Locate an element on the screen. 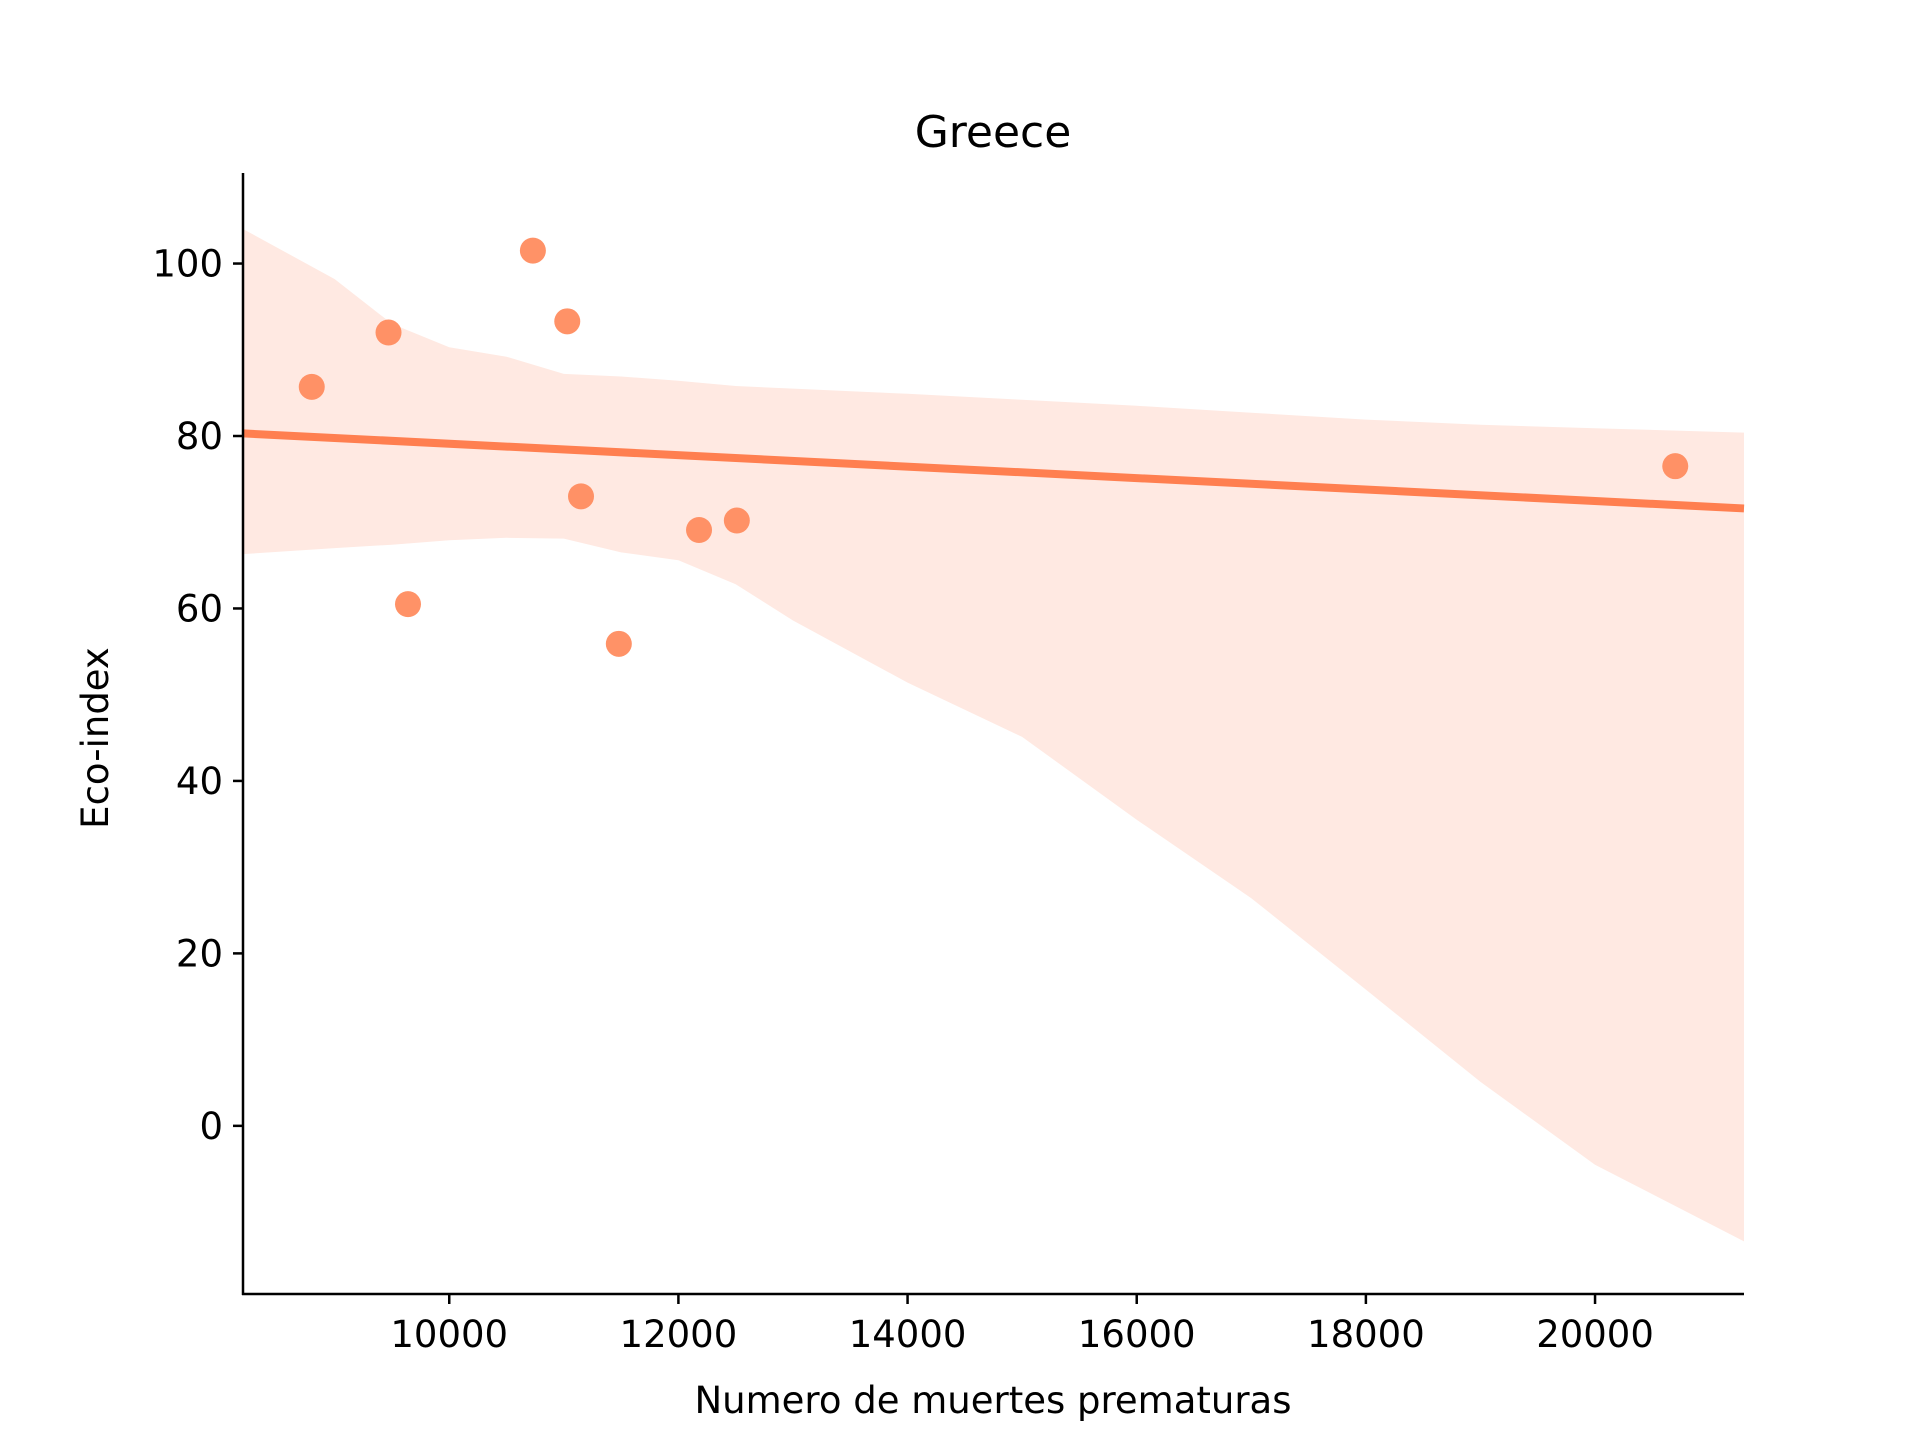 The height and width of the screenshot is (1440, 1920). x-tick-label: 16000 is located at coordinates (1137, 1334).